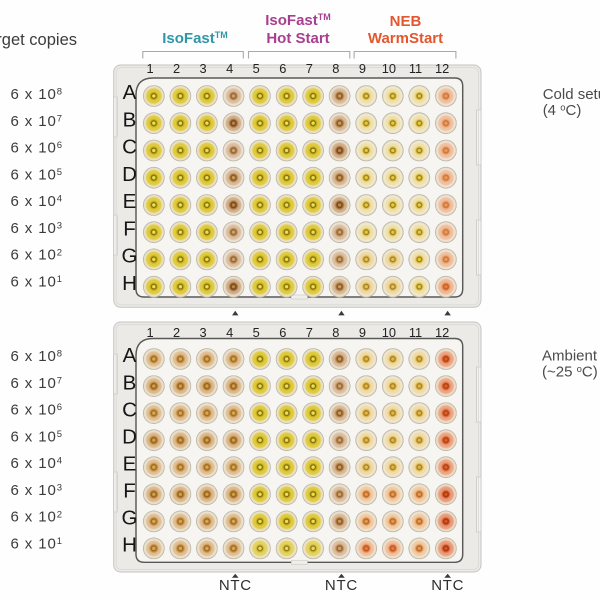 This screenshot has width=600, height=600. Describe the element at coordinates (562, 110) in the screenshot. I see `svg-text: (4 oC)` at that location.